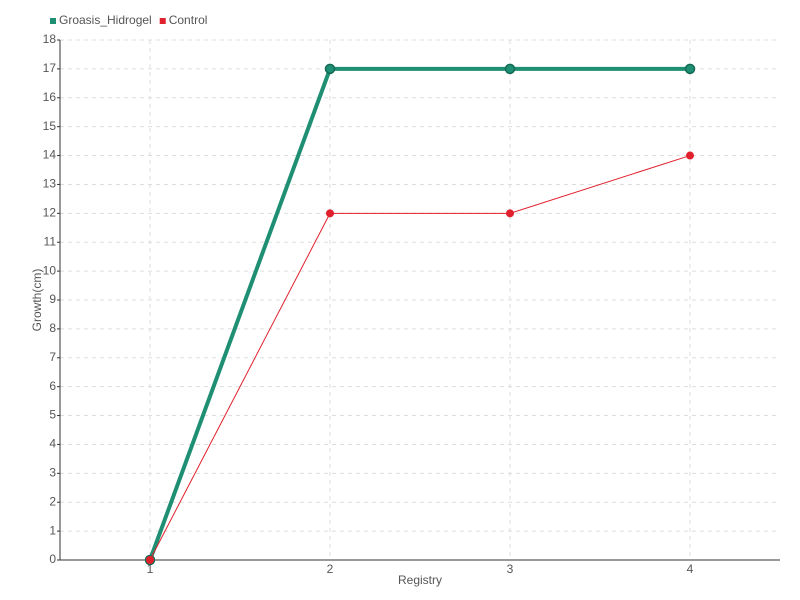 The image size is (800, 600). What do you see at coordinates (52, 559) in the screenshot?
I see `y-tick-label: 0` at bounding box center [52, 559].